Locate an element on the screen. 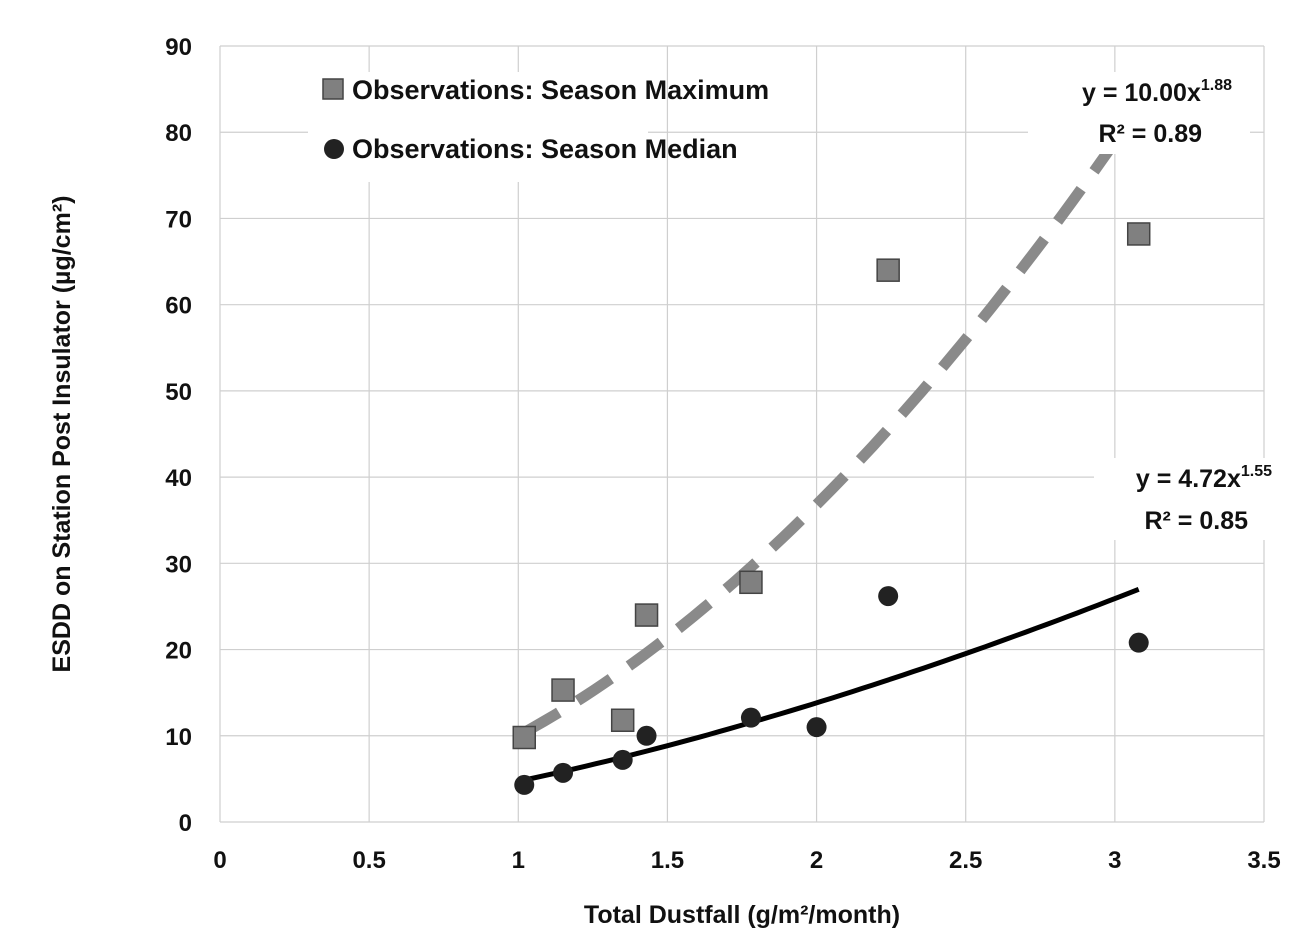  x-tick-label: 1 is located at coordinates (518, 860).